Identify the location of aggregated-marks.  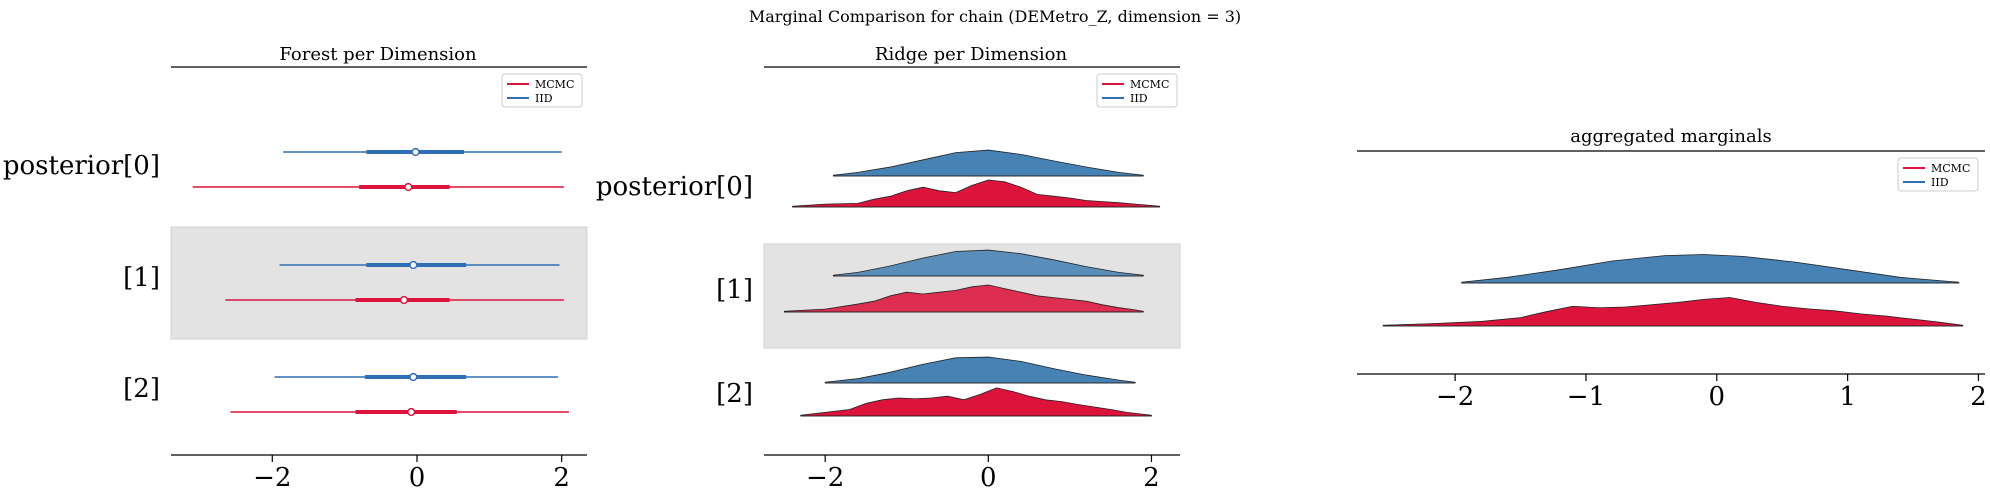
(1673, 290).